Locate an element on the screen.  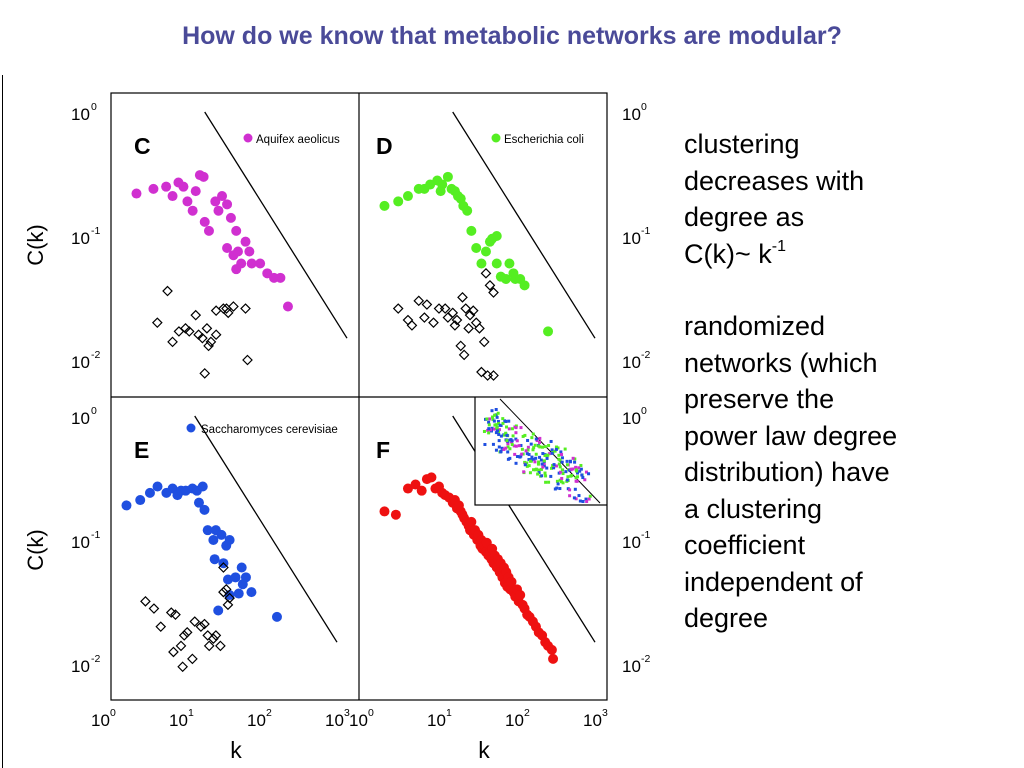
x-tick-left-exp: 0 is located at coordinates (113, 713).